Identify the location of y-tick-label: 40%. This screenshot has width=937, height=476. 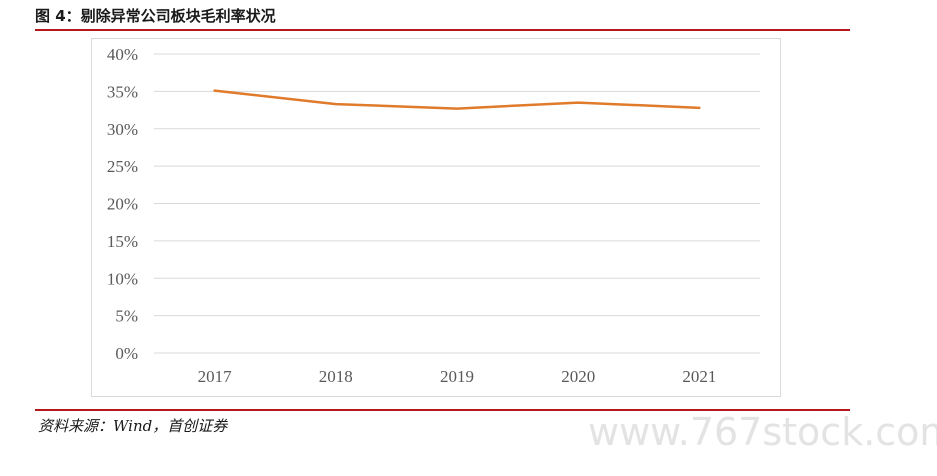
(122, 54).